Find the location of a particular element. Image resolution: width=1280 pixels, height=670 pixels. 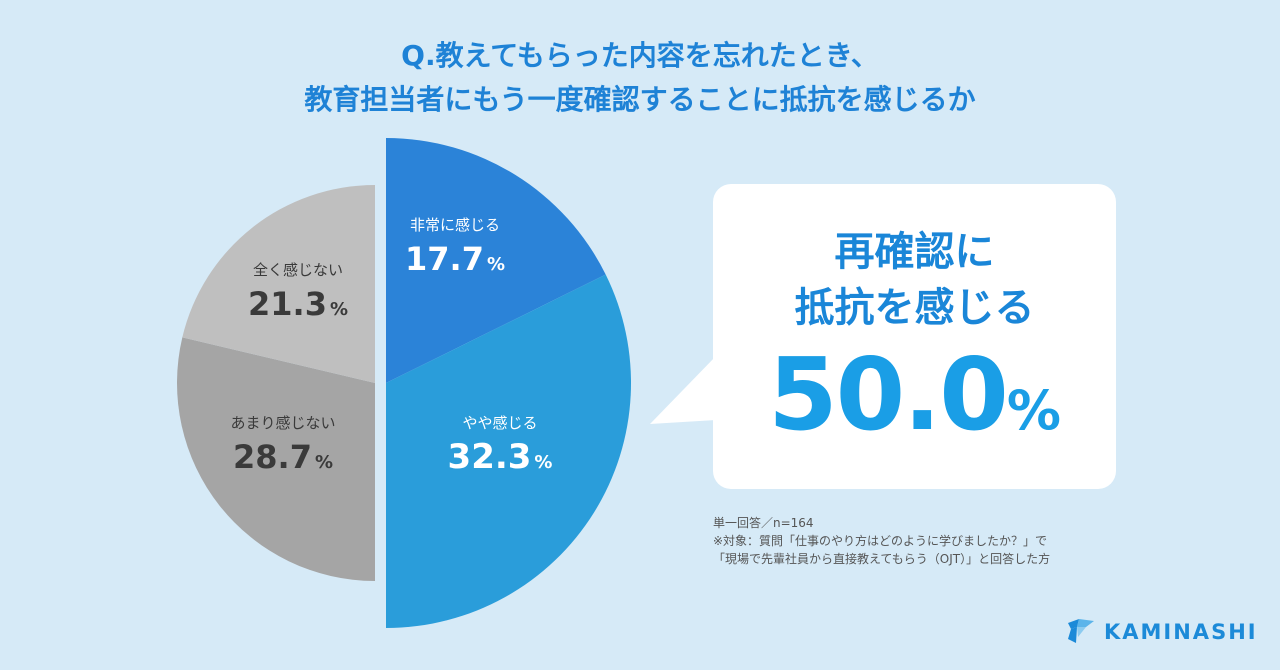

slice-category-label: 非常に感じる is located at coordinates (455, 225).